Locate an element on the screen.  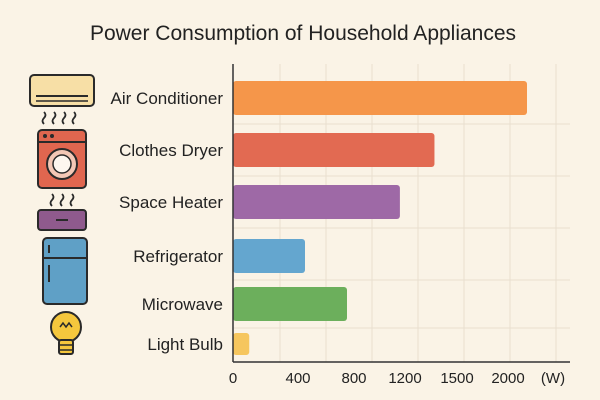
x-tick-label: 1200 is located at coordinates (404, 378).